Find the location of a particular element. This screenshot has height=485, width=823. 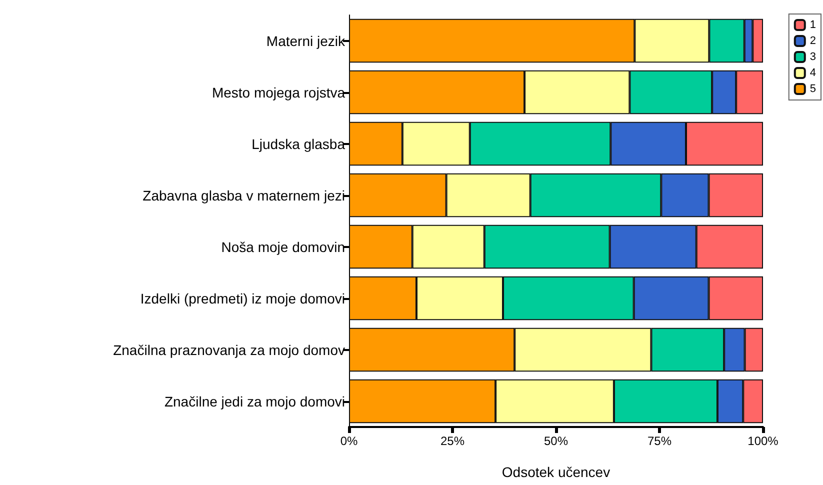

y-tick-label: Značilna praznovanja za mojo domov is located at coordinates (229, 350).